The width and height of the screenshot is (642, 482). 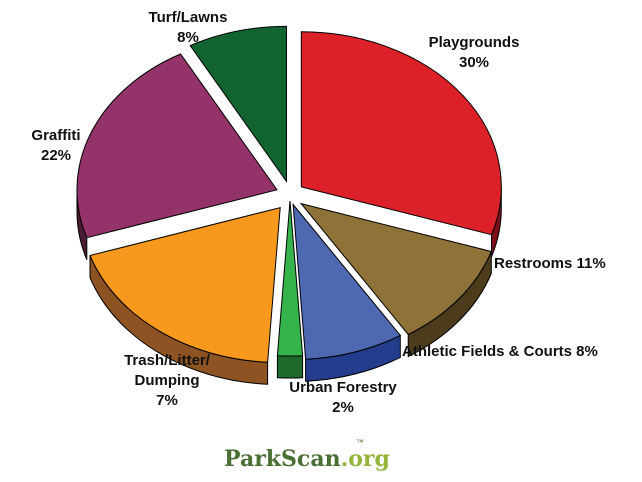 What do you see at coordinates (238, 104) in the screenshot?
I see `slice-turf-lawns` at bounding box center [238, 104].